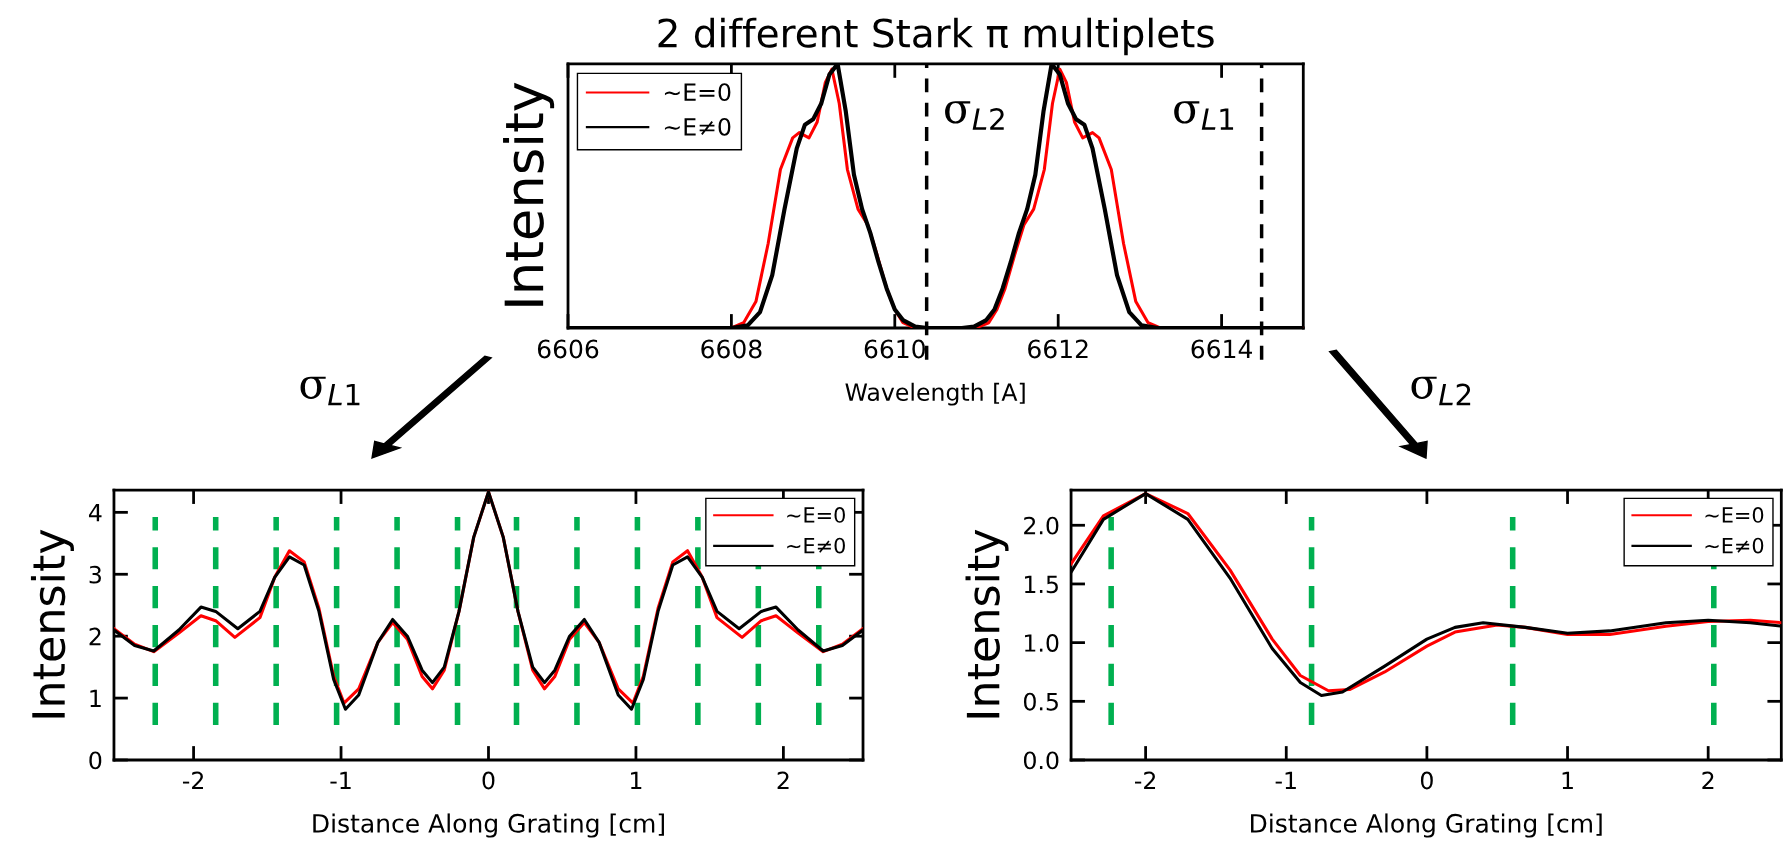 The image size is (1789, 841). What do you see at coordinates (95, 760) in the screenshot?
I see `y-tick-label: 0` at bounding box center [95, 760].